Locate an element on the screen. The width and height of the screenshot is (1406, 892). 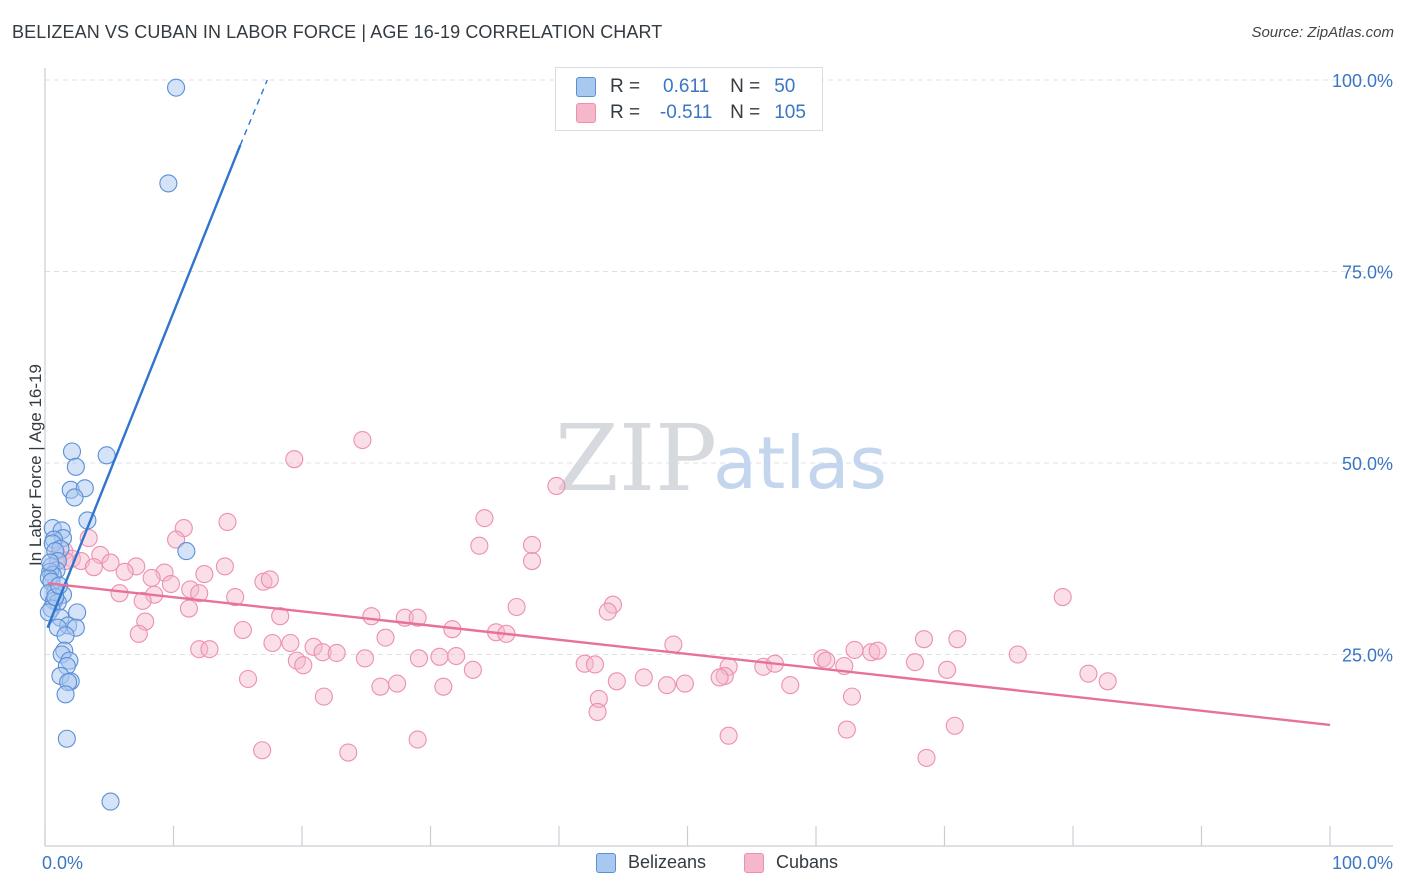
watermark: ZIP atlas is located at coordinates (721, 458).